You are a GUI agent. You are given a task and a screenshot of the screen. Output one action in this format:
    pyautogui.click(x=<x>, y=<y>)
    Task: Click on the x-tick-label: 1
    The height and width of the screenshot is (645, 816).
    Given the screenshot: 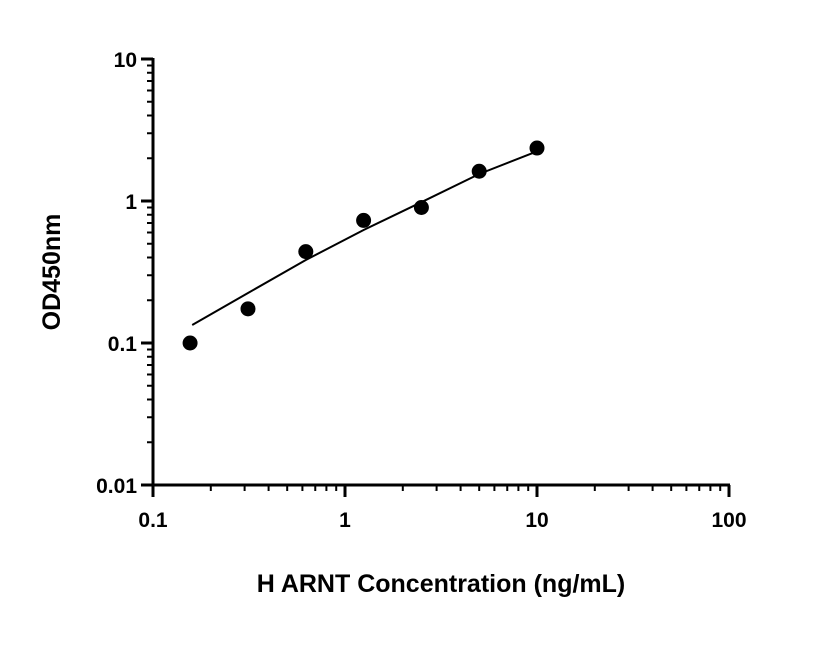 What is the action you would take?
    pyautogui.click(x=345, y=520)
    